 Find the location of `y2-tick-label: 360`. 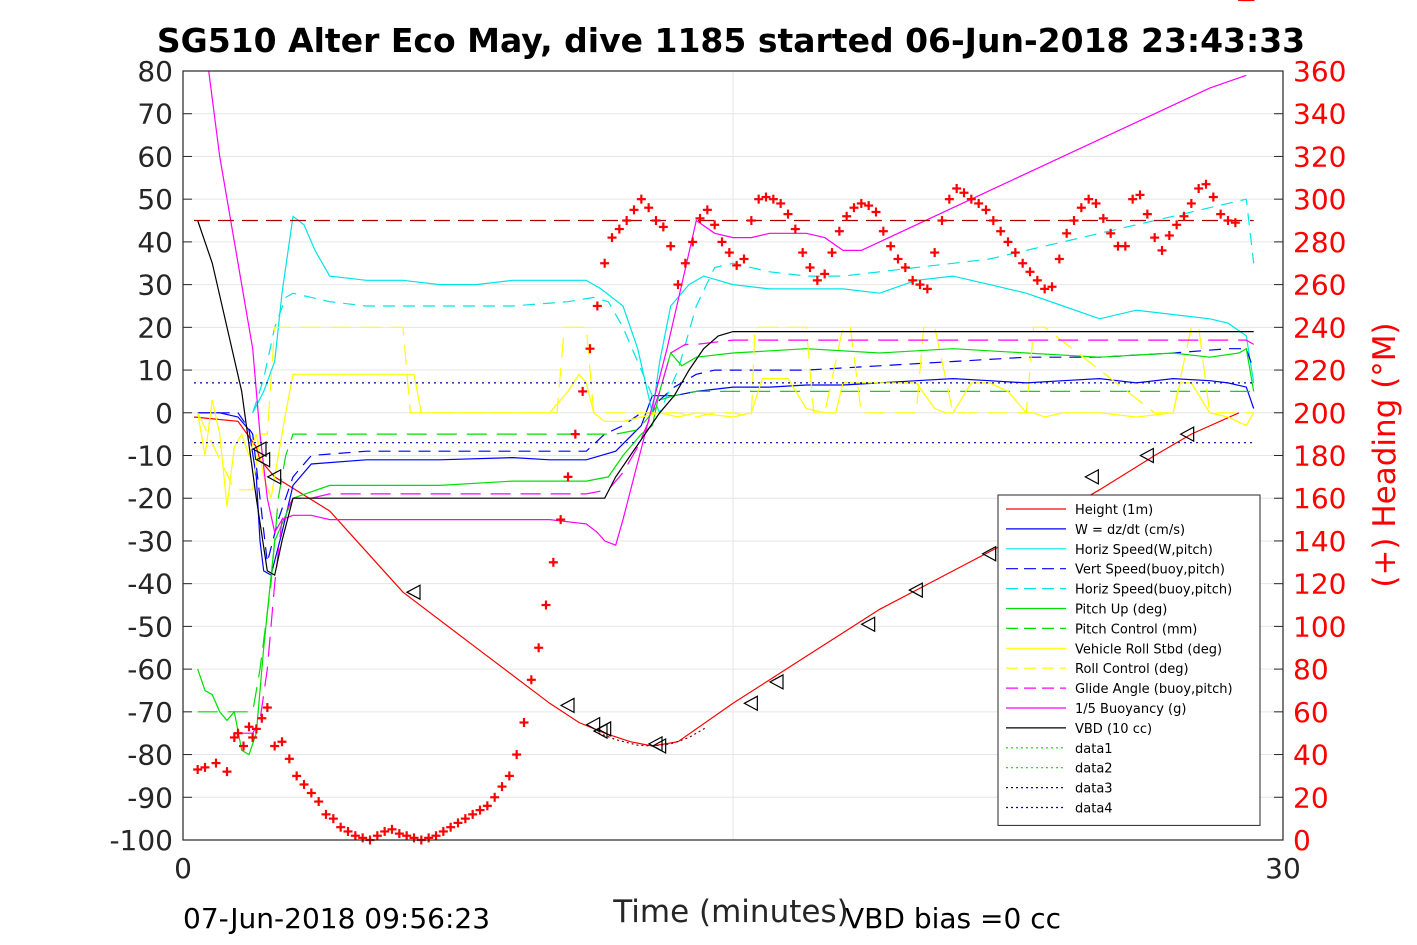

y2-tick-label: 360 is located at coordinates (1319, 71).